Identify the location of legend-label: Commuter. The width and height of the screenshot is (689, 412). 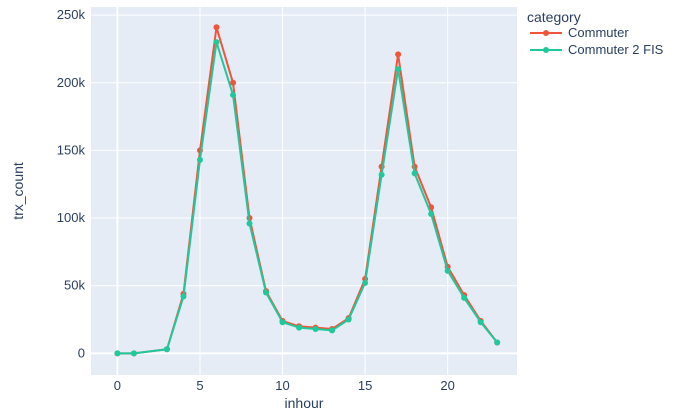
(598, 32).